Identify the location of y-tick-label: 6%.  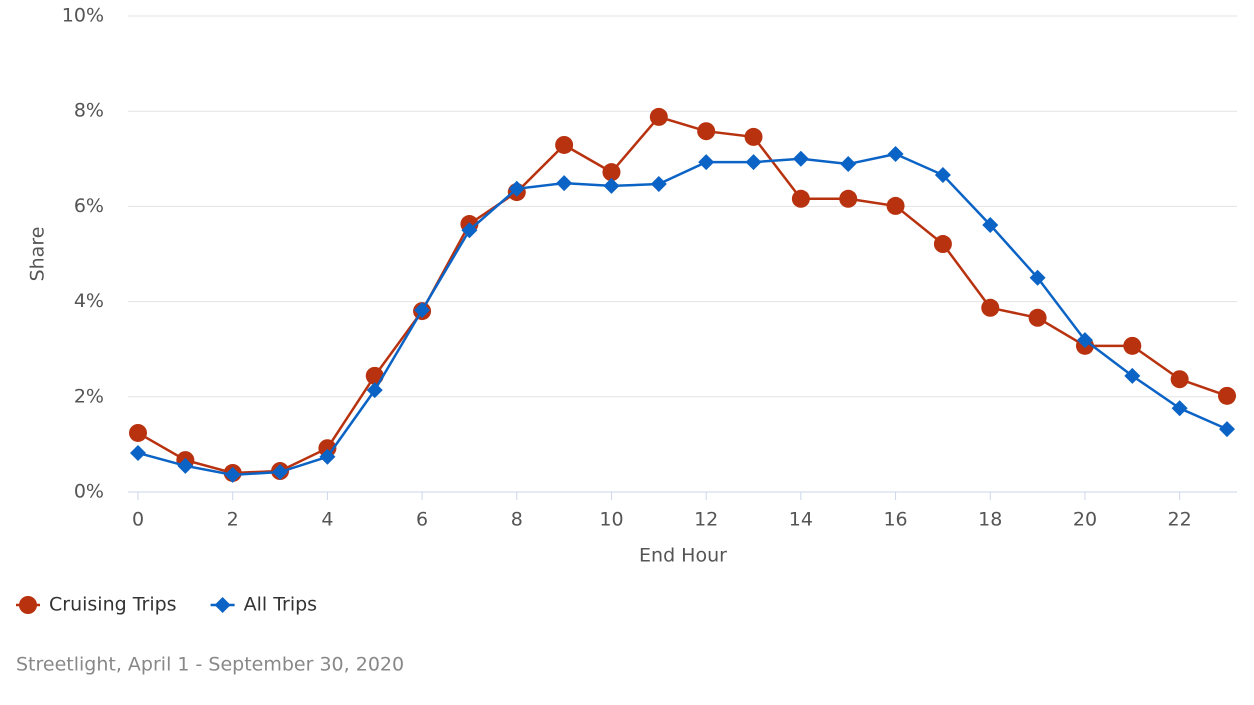
(89, 206).